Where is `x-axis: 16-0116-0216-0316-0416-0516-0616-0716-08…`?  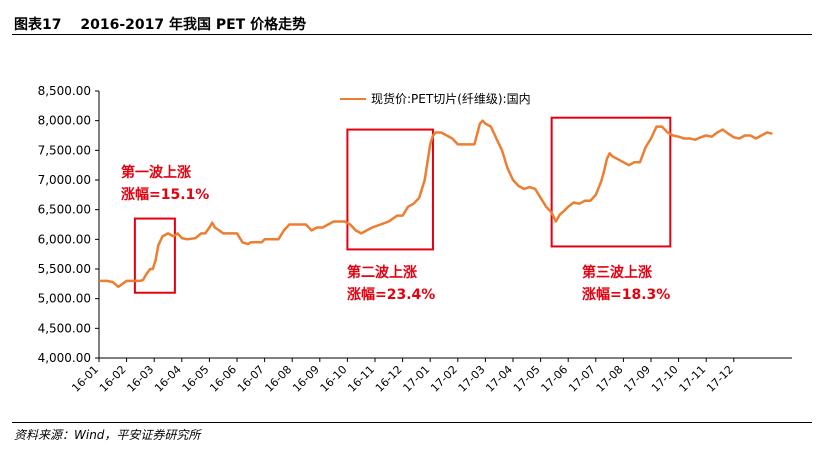
x-axis: 16-0116-0216-0316-0416-0516-0616-0716-08… is located at coordinates (430, 376).